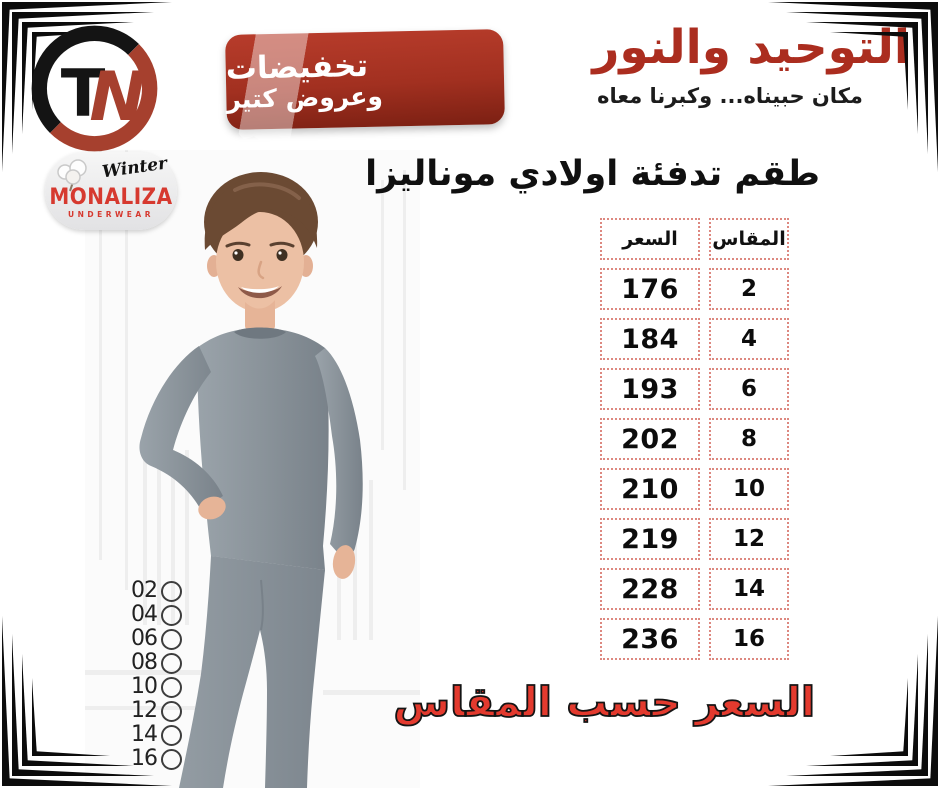 Image resolution: width=940 pixels, height=788 pixels. I want to click on size-checklist: 02 04 06 08 10 12 14 16, so click(156, 675).